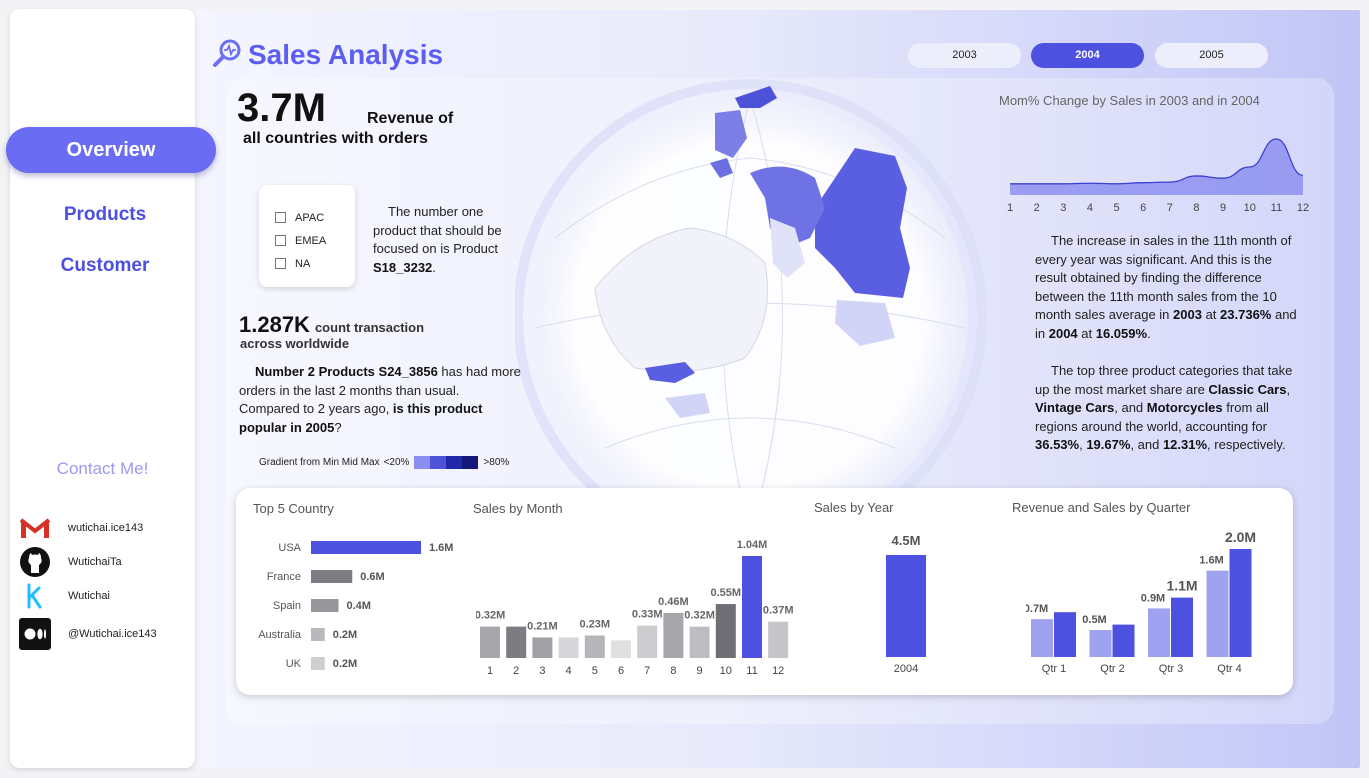 The height and width of the screenshot is (778, 1369). Describe the element at coordinates (542, 671) in the screenshot. I see `month-x-tick: 3` at that location.